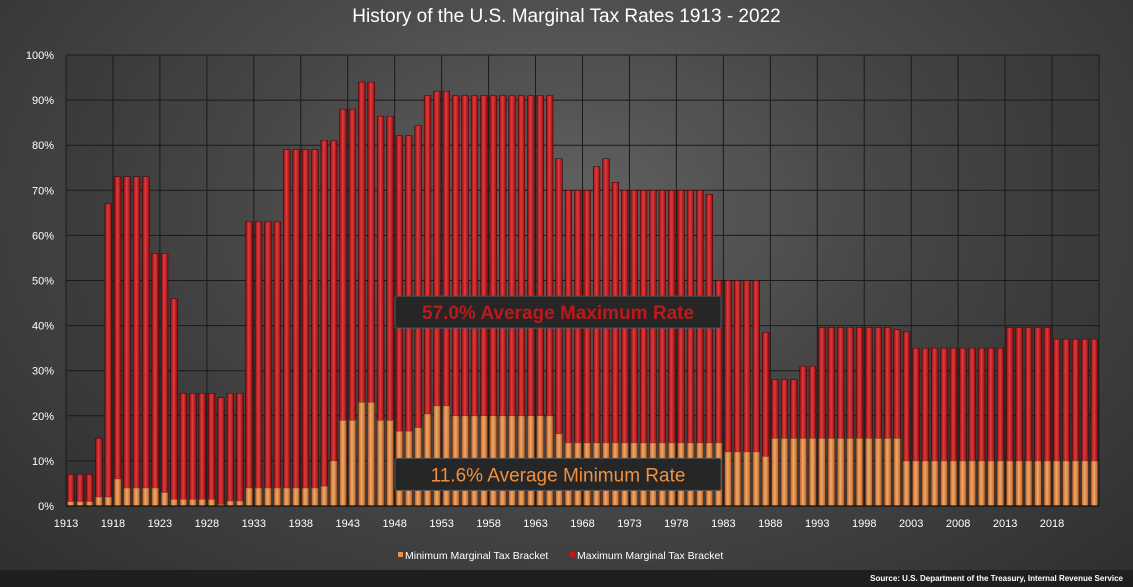 Image resolution: width=1133 pixels, height=587 pixels. I want to click on y-tick-label: 30%, so click(43, 372).